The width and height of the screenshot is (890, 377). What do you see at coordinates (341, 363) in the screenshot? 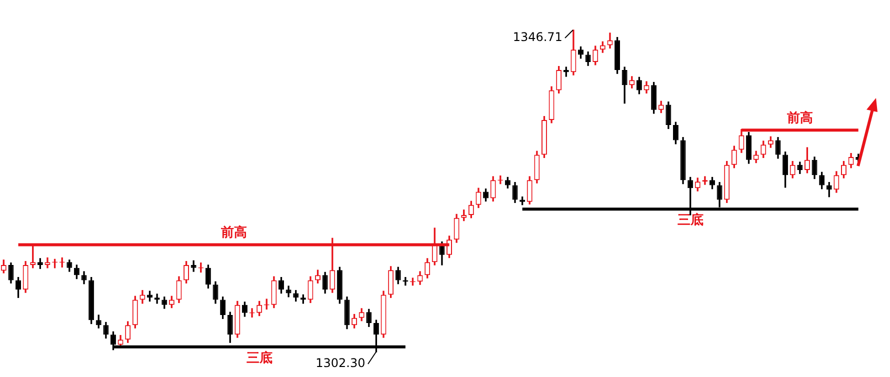
I see `text: 1302.30` at bounding box center [341, 363].